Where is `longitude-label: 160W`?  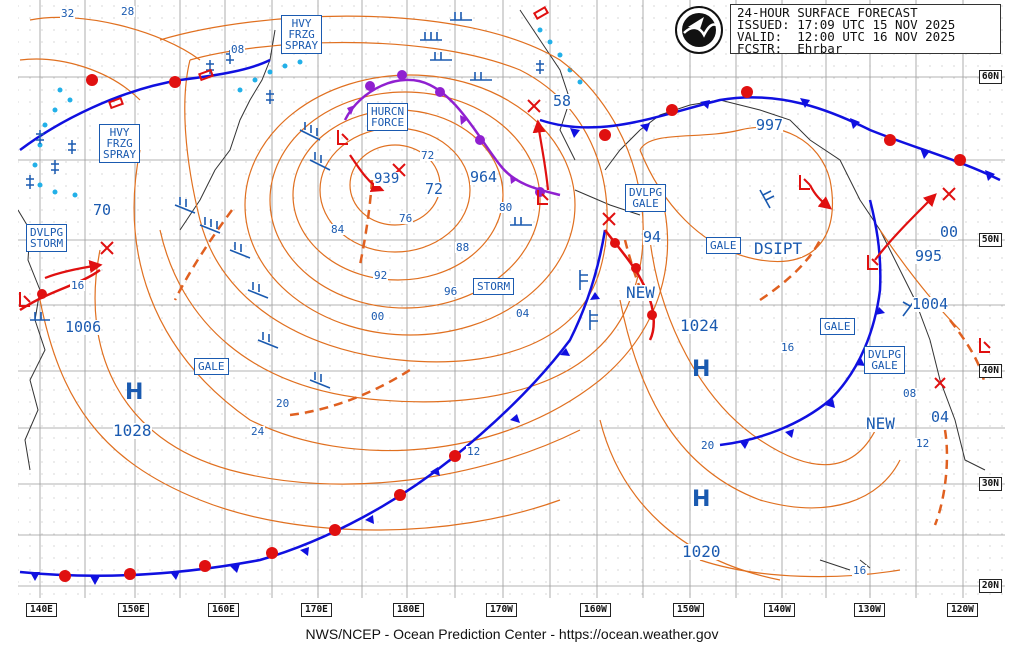 longitude-label: 160W is located at coordinates (595, 610).